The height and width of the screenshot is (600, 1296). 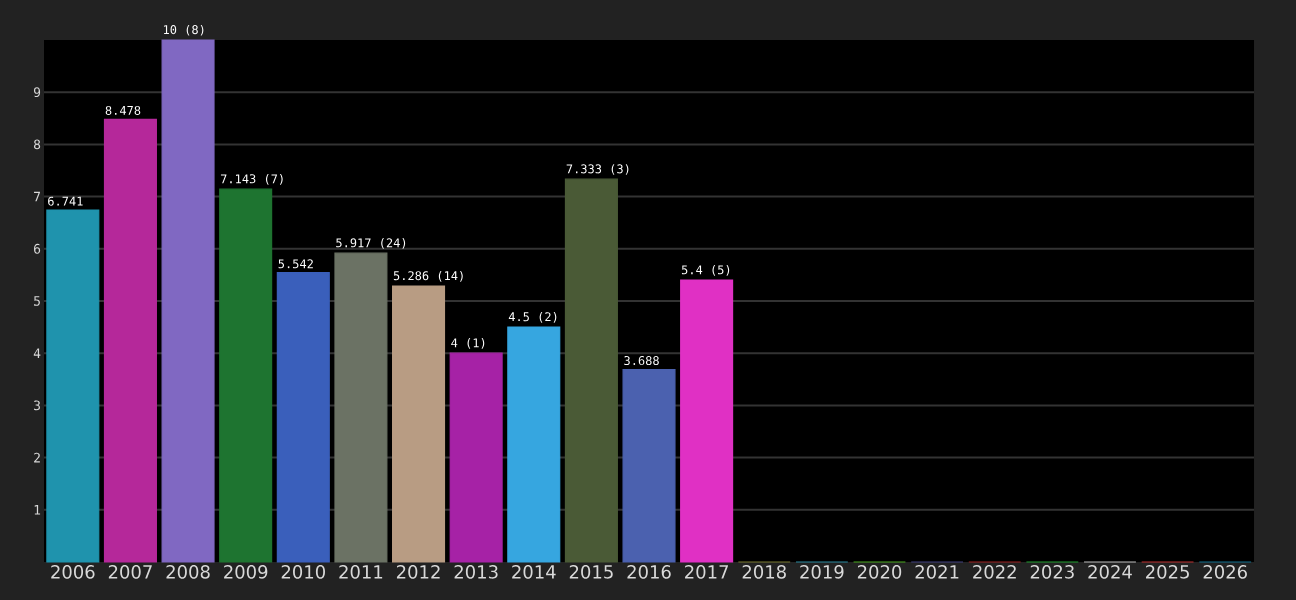 What do you see at coordinates (534, 572) in the screenshot?
I see `x-tick-label: 2014` at bounding box center [534, 572].